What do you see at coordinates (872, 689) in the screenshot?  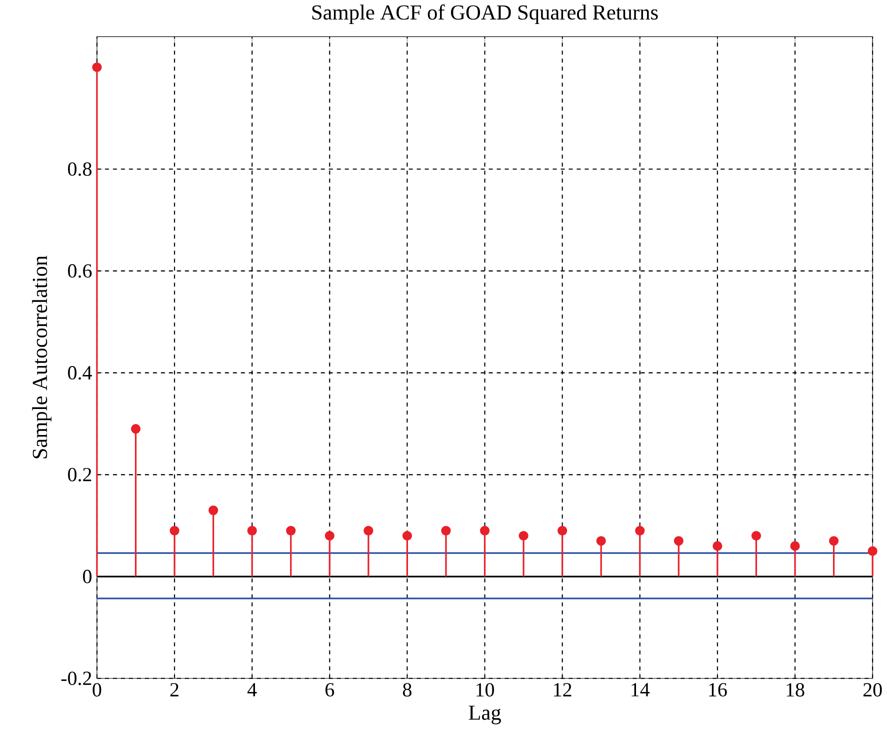 I see `x-tick-label: 20` at bounding box center [872, 689].